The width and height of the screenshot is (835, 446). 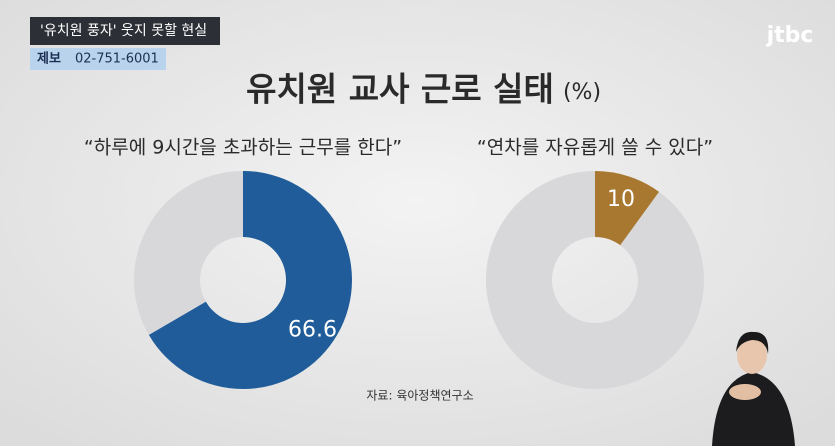 What do you see at coordinates (243, 148) in the screenshot?
I see `chart-subtitle: “하루에 9시간을 초과하는 근무를 한다”` at bounding box center [243, 148].